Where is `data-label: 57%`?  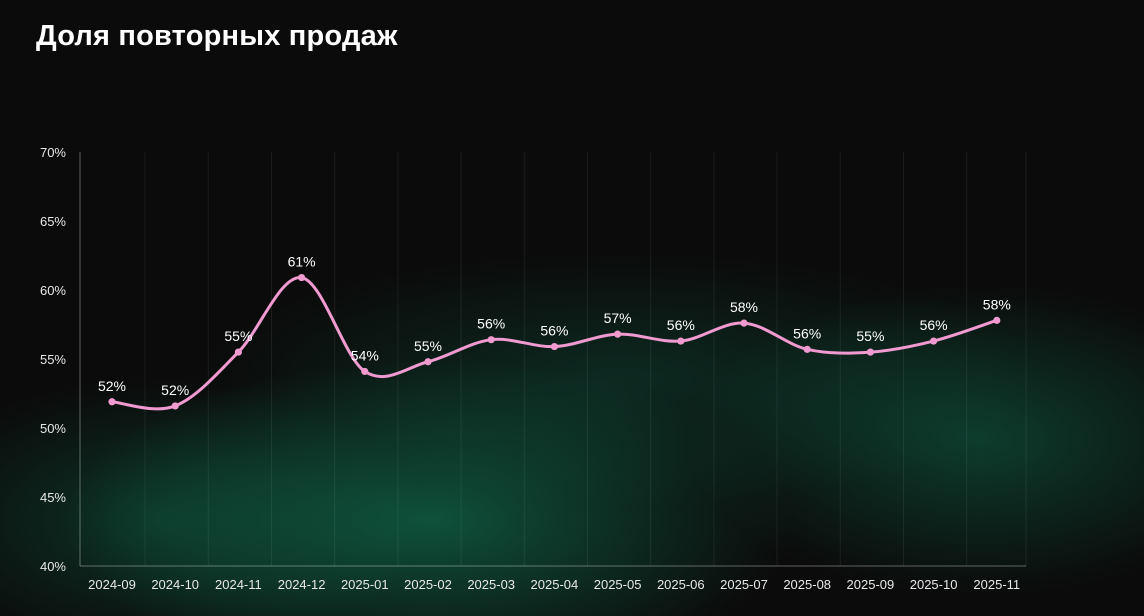
data-label: 57% is located at coordinates (618, 318).